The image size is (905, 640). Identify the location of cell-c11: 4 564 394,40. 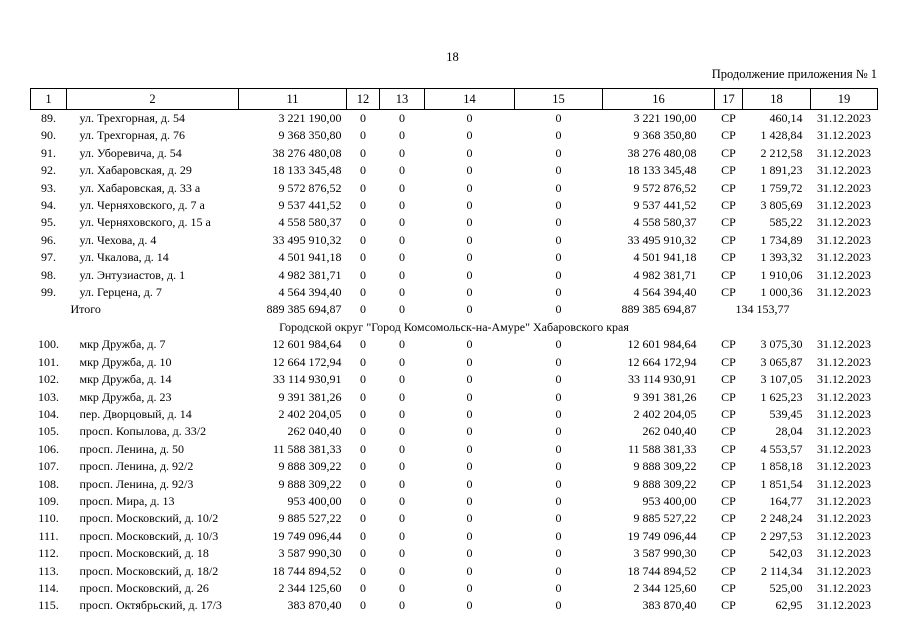
(310, 292).